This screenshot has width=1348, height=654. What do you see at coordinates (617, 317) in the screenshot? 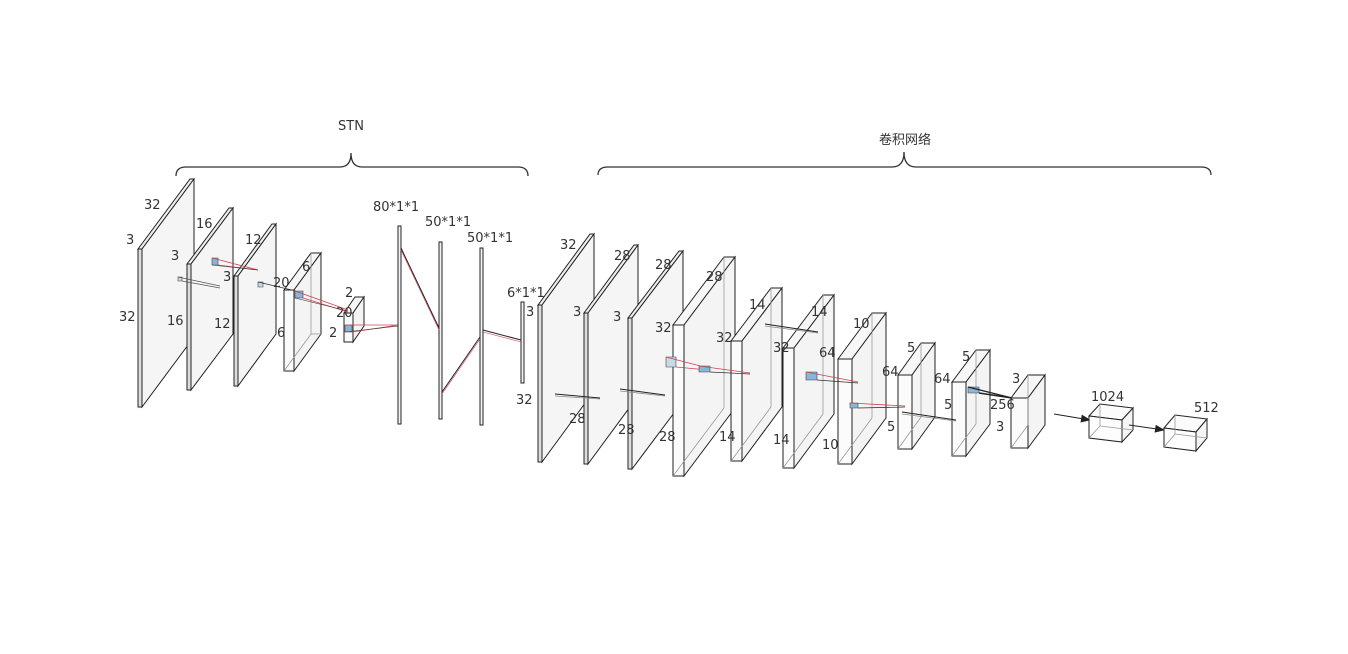
I see `cnn-2-kernel: 3` at bounding box center [617, 317].